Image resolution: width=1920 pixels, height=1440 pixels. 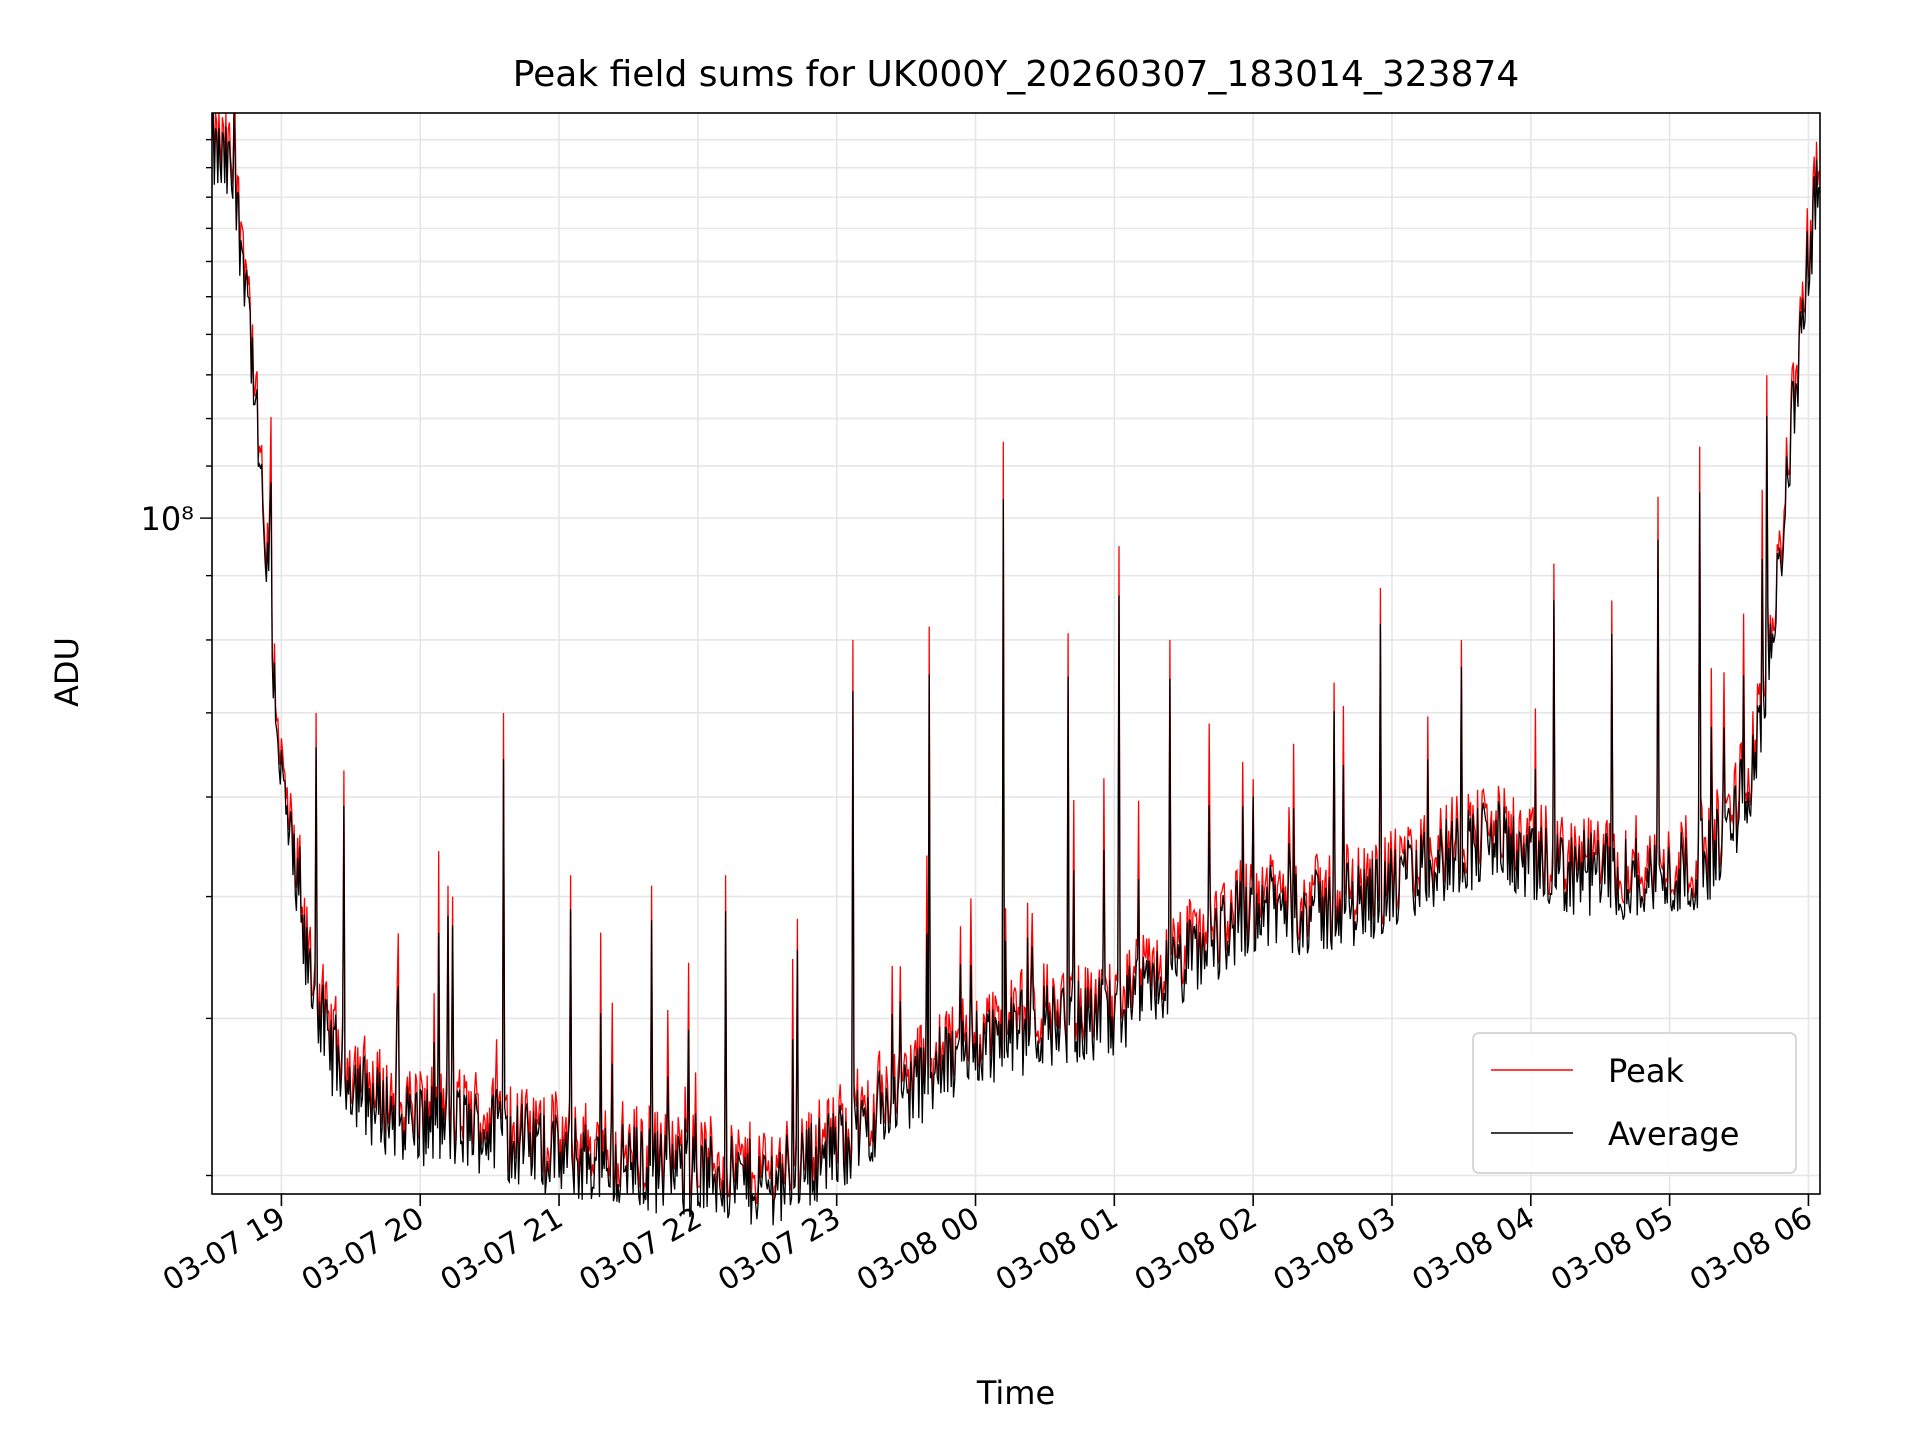 I want to click on legend-label-peak: Peak, so click(x=1646, y=1071).